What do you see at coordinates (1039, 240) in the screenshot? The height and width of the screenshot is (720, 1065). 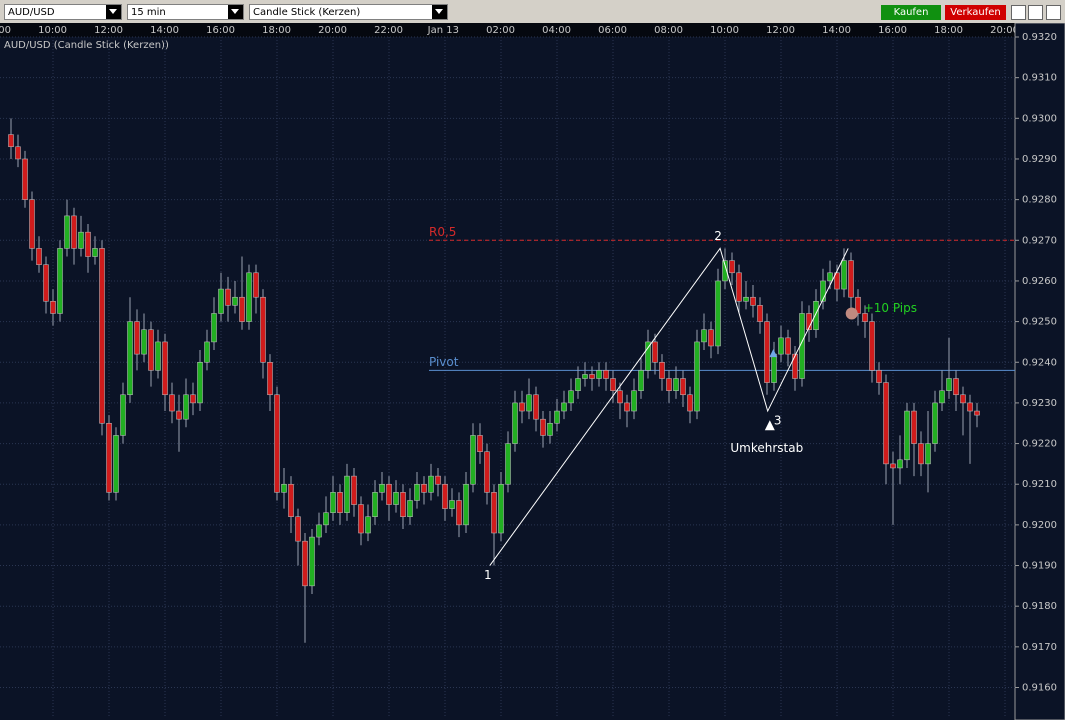 I see `y-tick-label: 0.9270` at bounding box center [1039, 240].